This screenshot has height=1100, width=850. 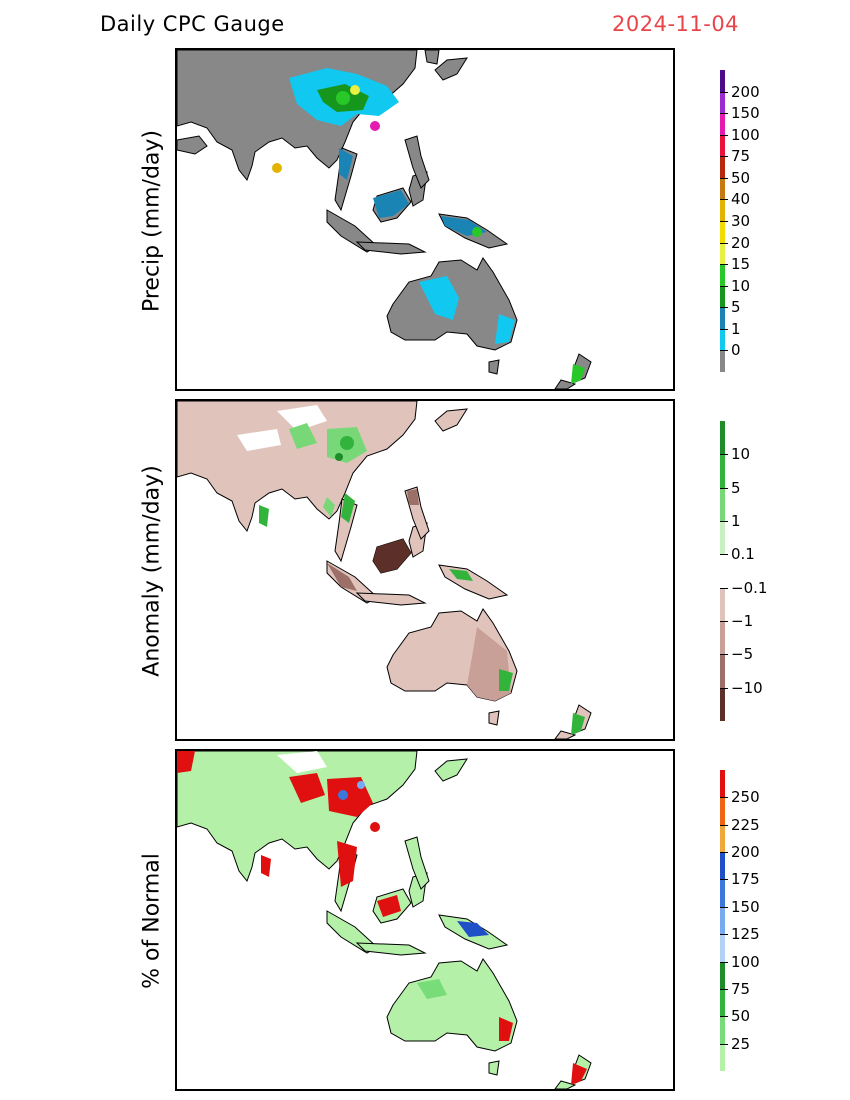 I want to click on colorbar-tick-label: 200, so click(x=745, y=852).